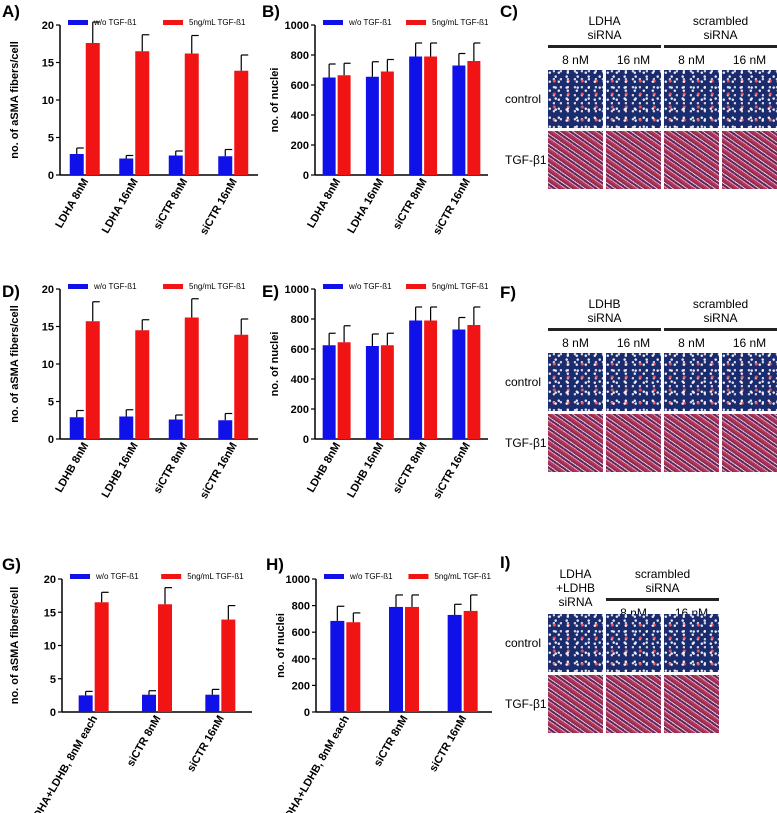 This screenshot has width=777, height=813. I want to click on panel-label-b: B), so click(271, 11).